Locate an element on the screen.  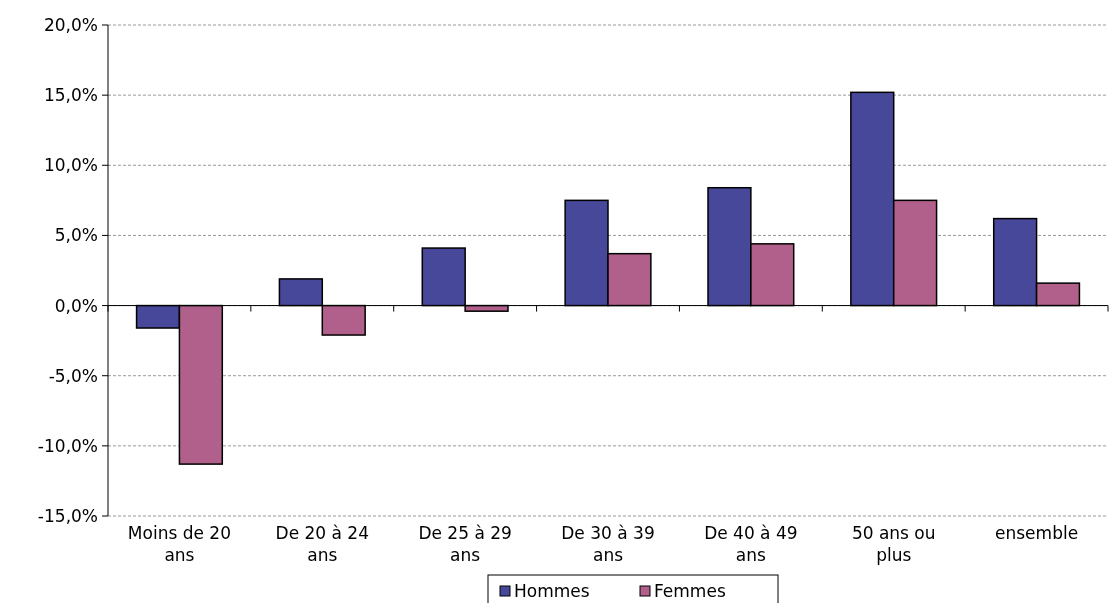
x-tick-label: 50 ans ou plus is located at coordinates (893, 544).